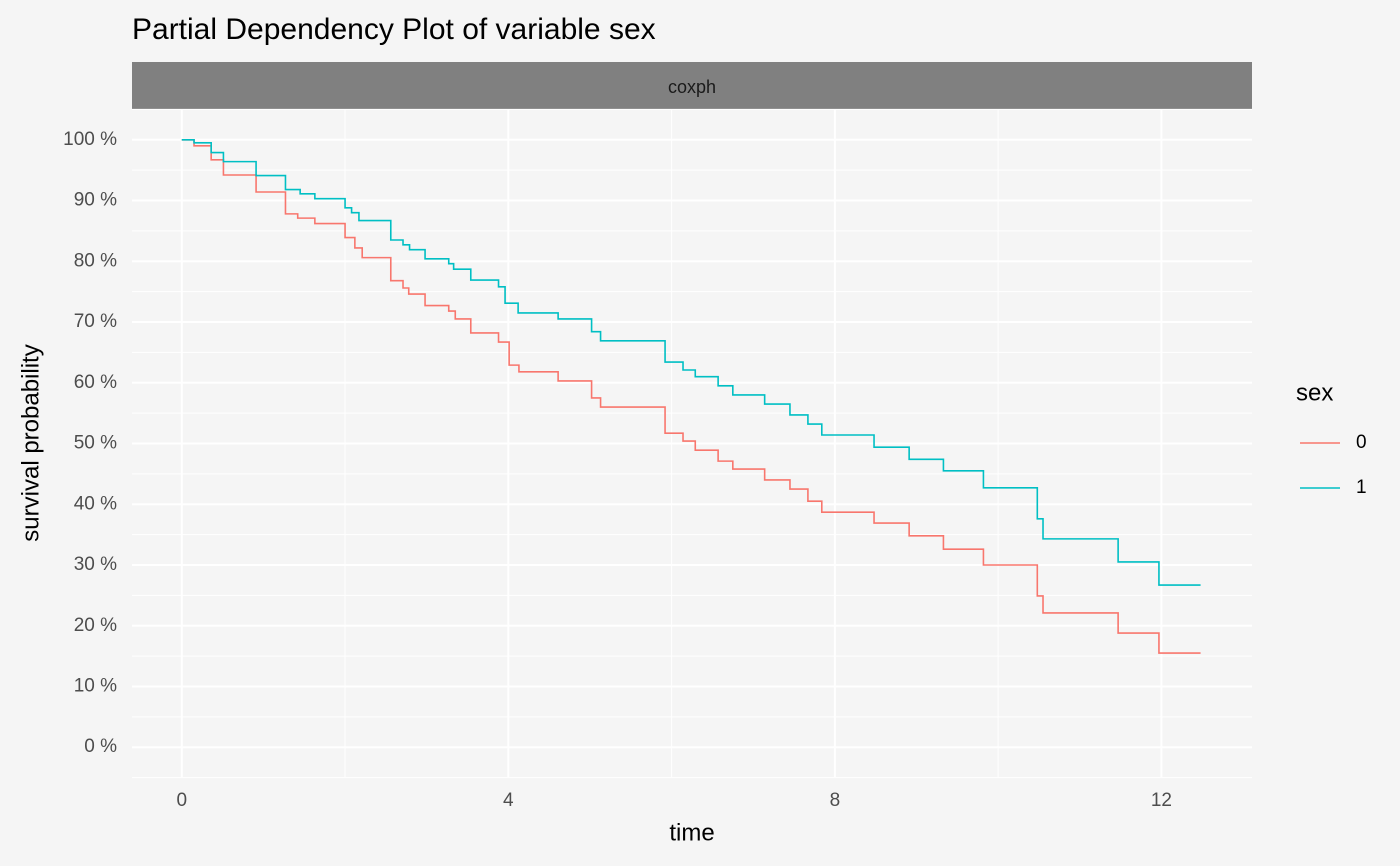  Describe the element at coordinates (182, 800) in the screenshot. I see `x-tick-label: 0` at that location.